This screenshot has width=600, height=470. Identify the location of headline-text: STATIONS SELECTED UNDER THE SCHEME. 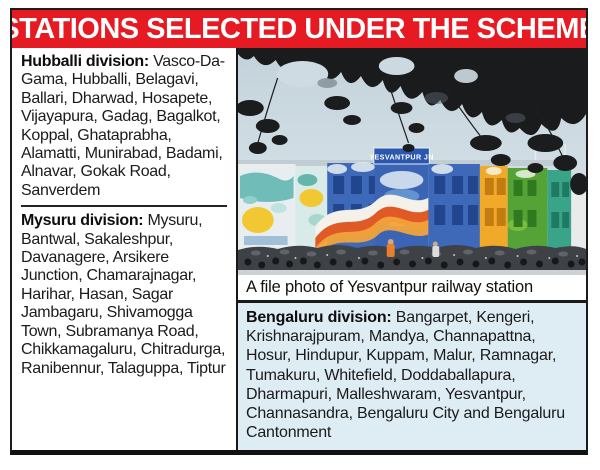
(299, 28).